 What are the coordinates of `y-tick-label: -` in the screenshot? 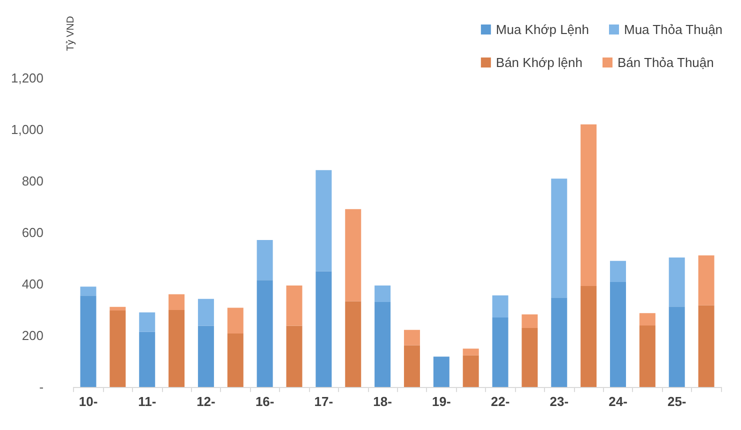 It's located at (41, 387).